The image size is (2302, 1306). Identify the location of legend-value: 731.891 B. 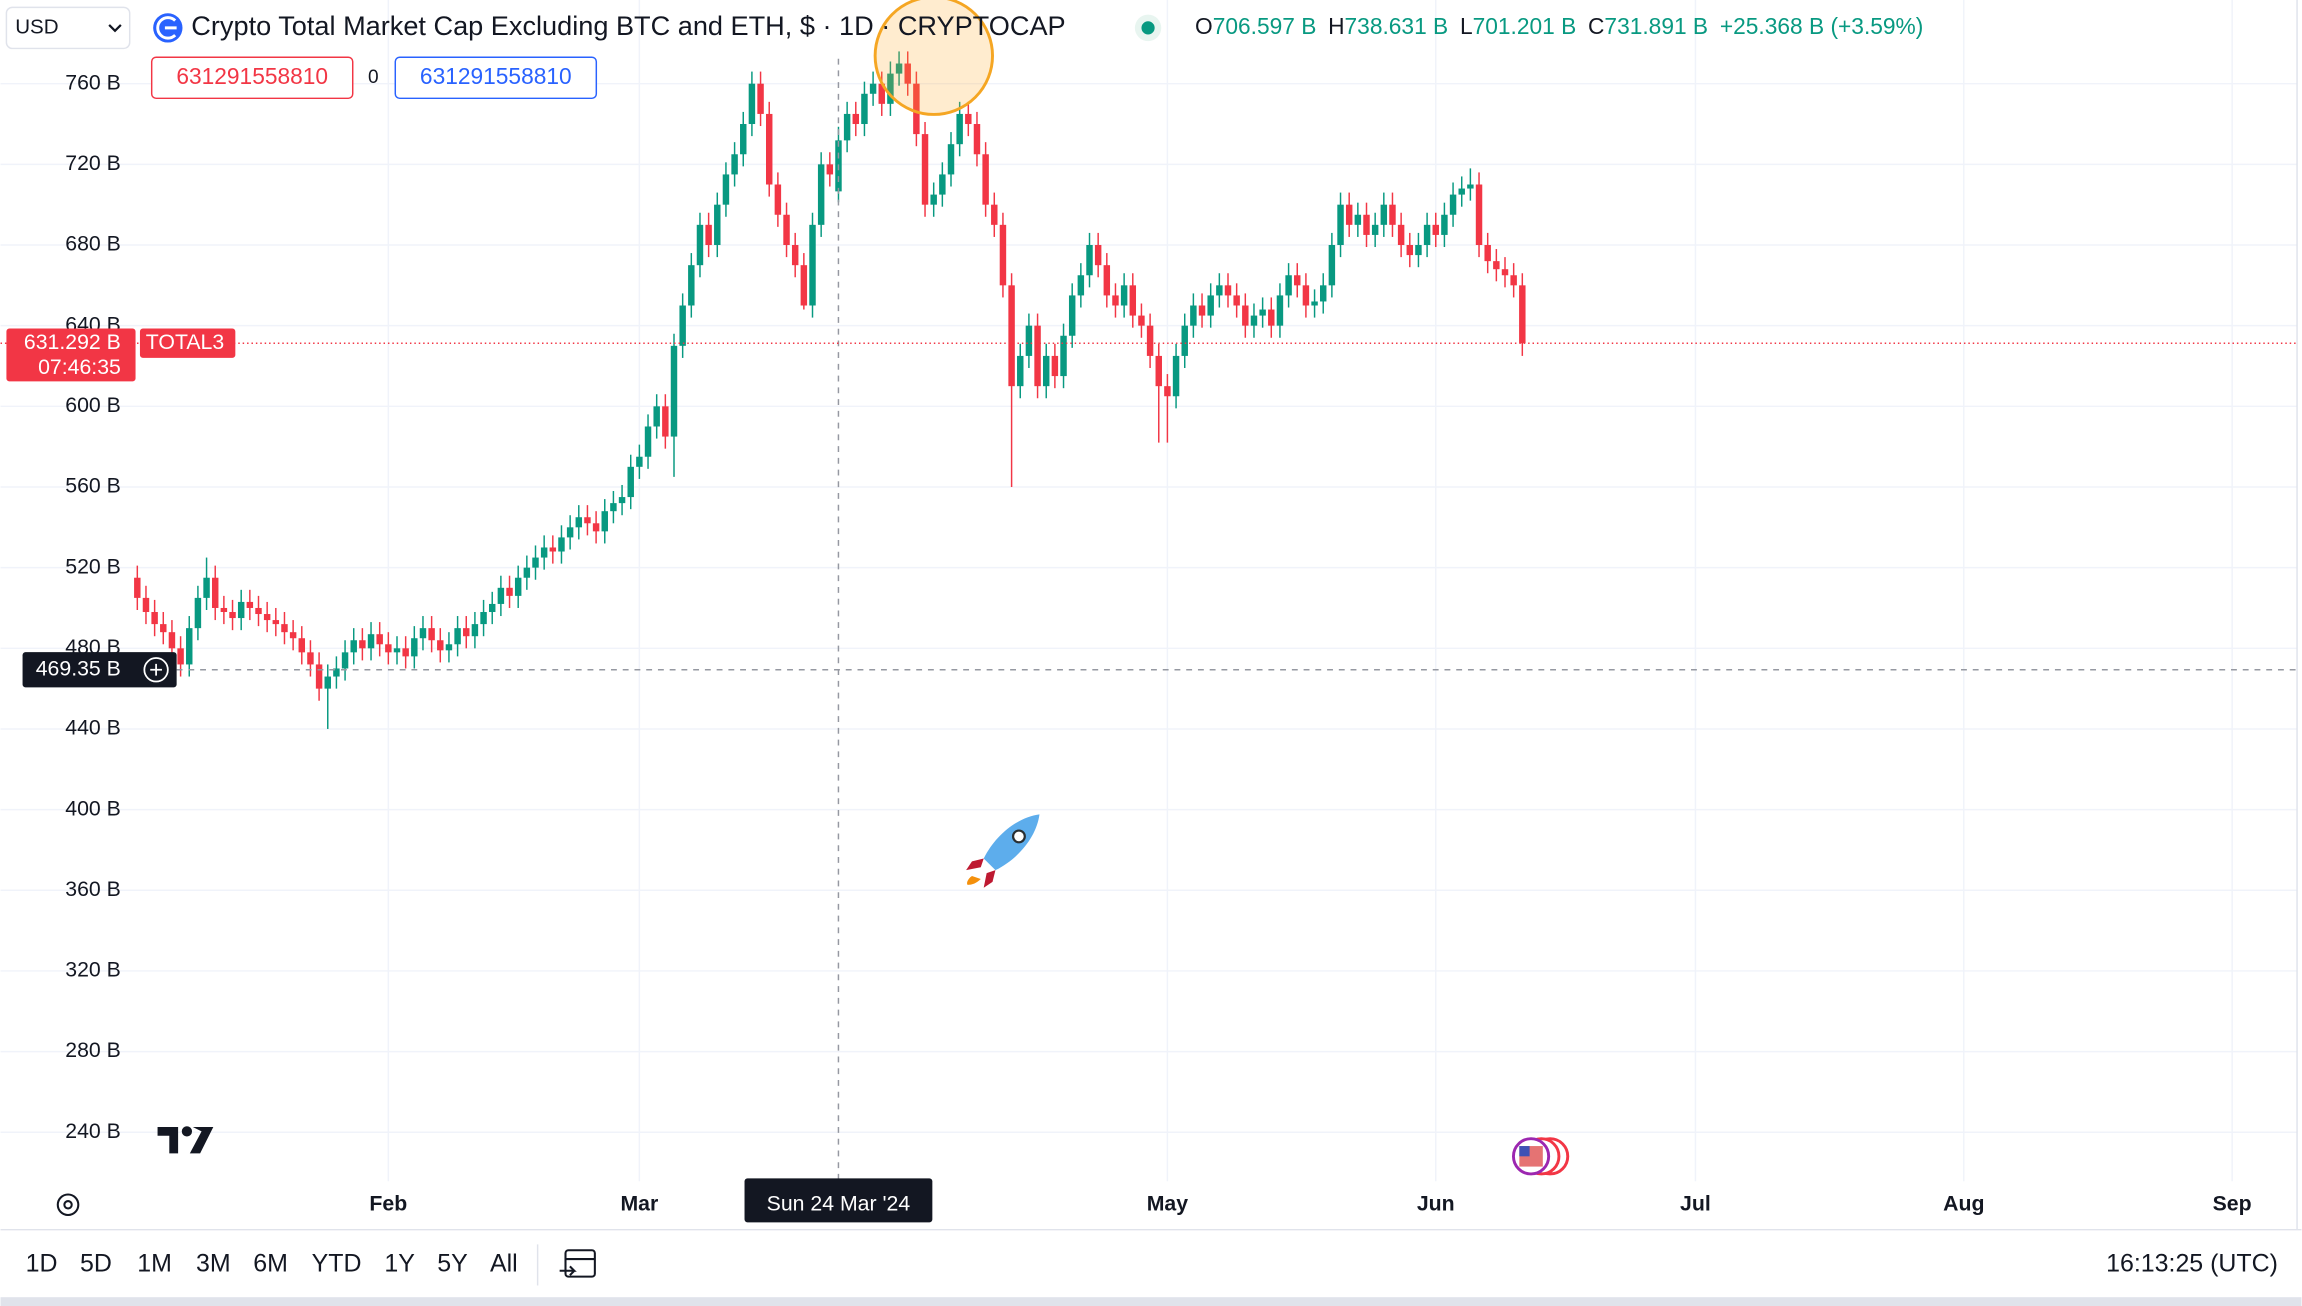
(1656, 26).